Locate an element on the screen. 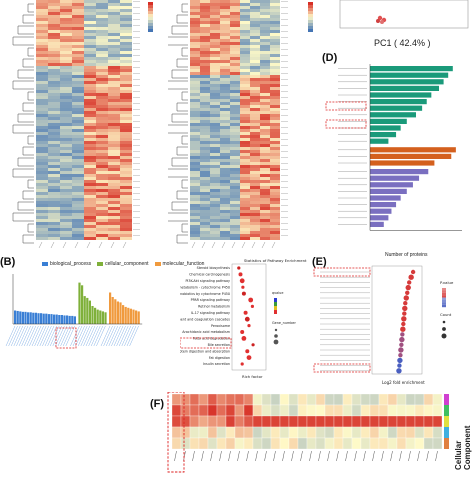 This screenshot has height=479, width=474. size-key-dot is located at coordinates (444, 336).